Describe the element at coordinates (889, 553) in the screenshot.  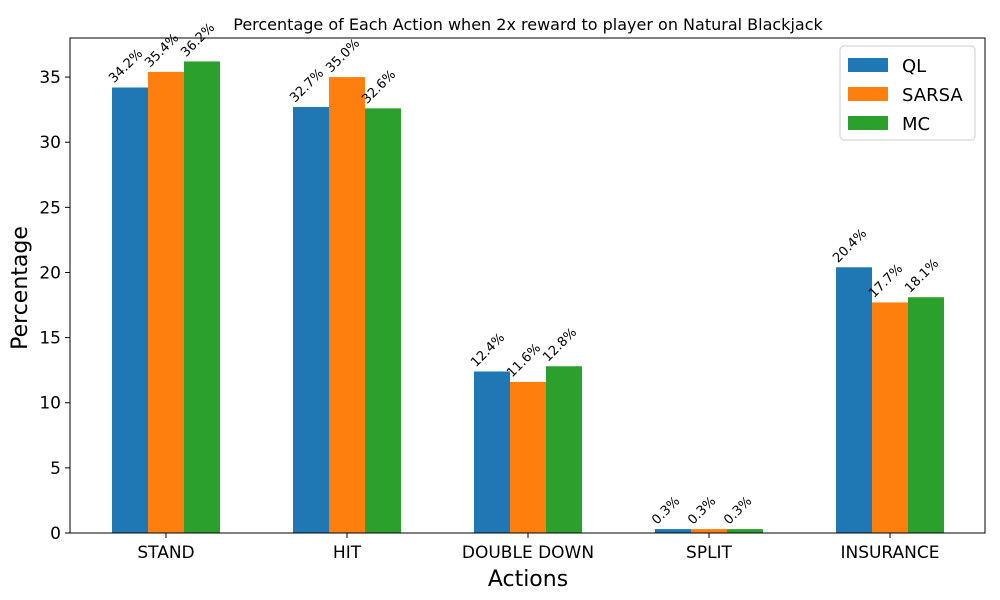
I see `x-tick-label: INSURANCE` at that location.